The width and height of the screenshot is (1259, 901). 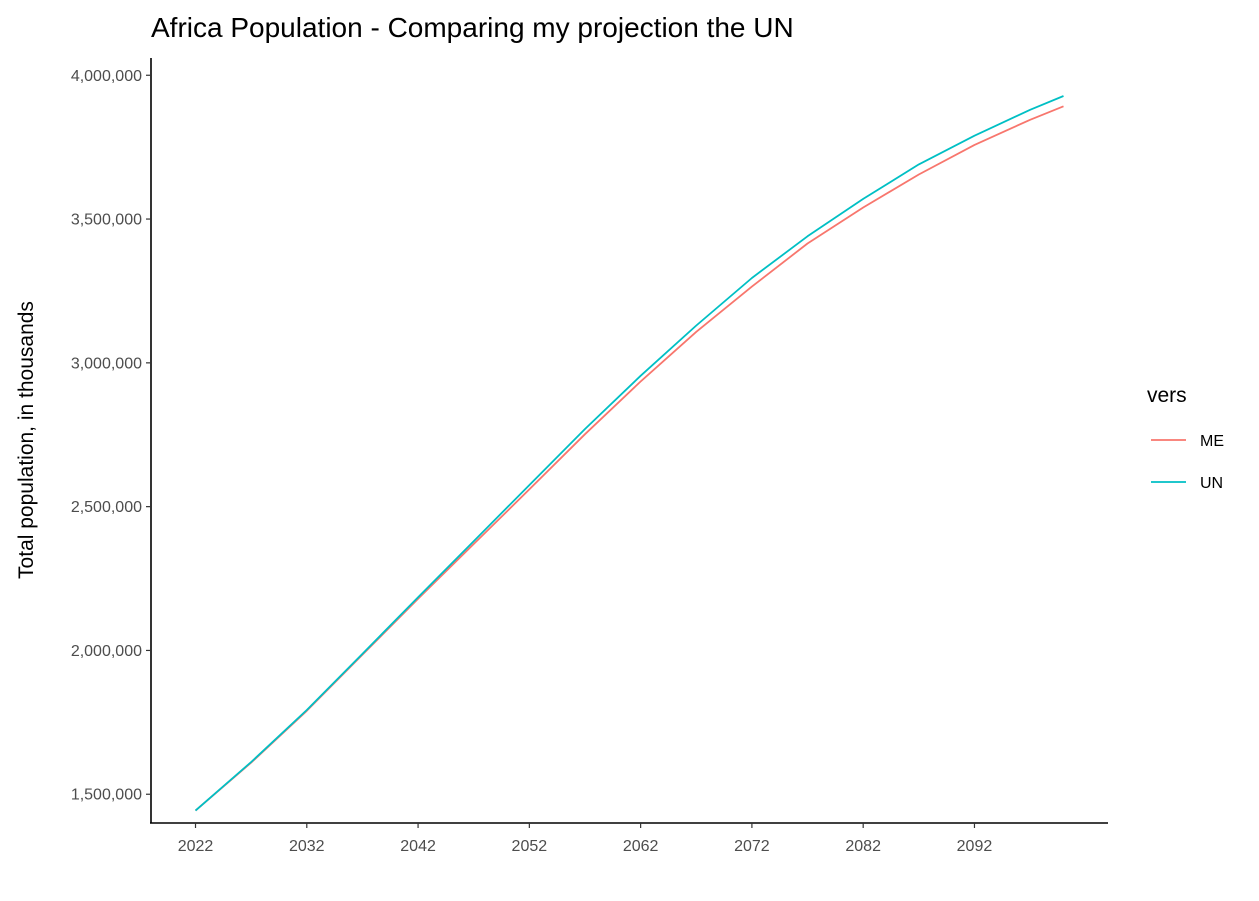 What do you see at coordinates (1167, 395) in the screenshot?
I see `legend-title: vers` at bounding box center [1167, 395].